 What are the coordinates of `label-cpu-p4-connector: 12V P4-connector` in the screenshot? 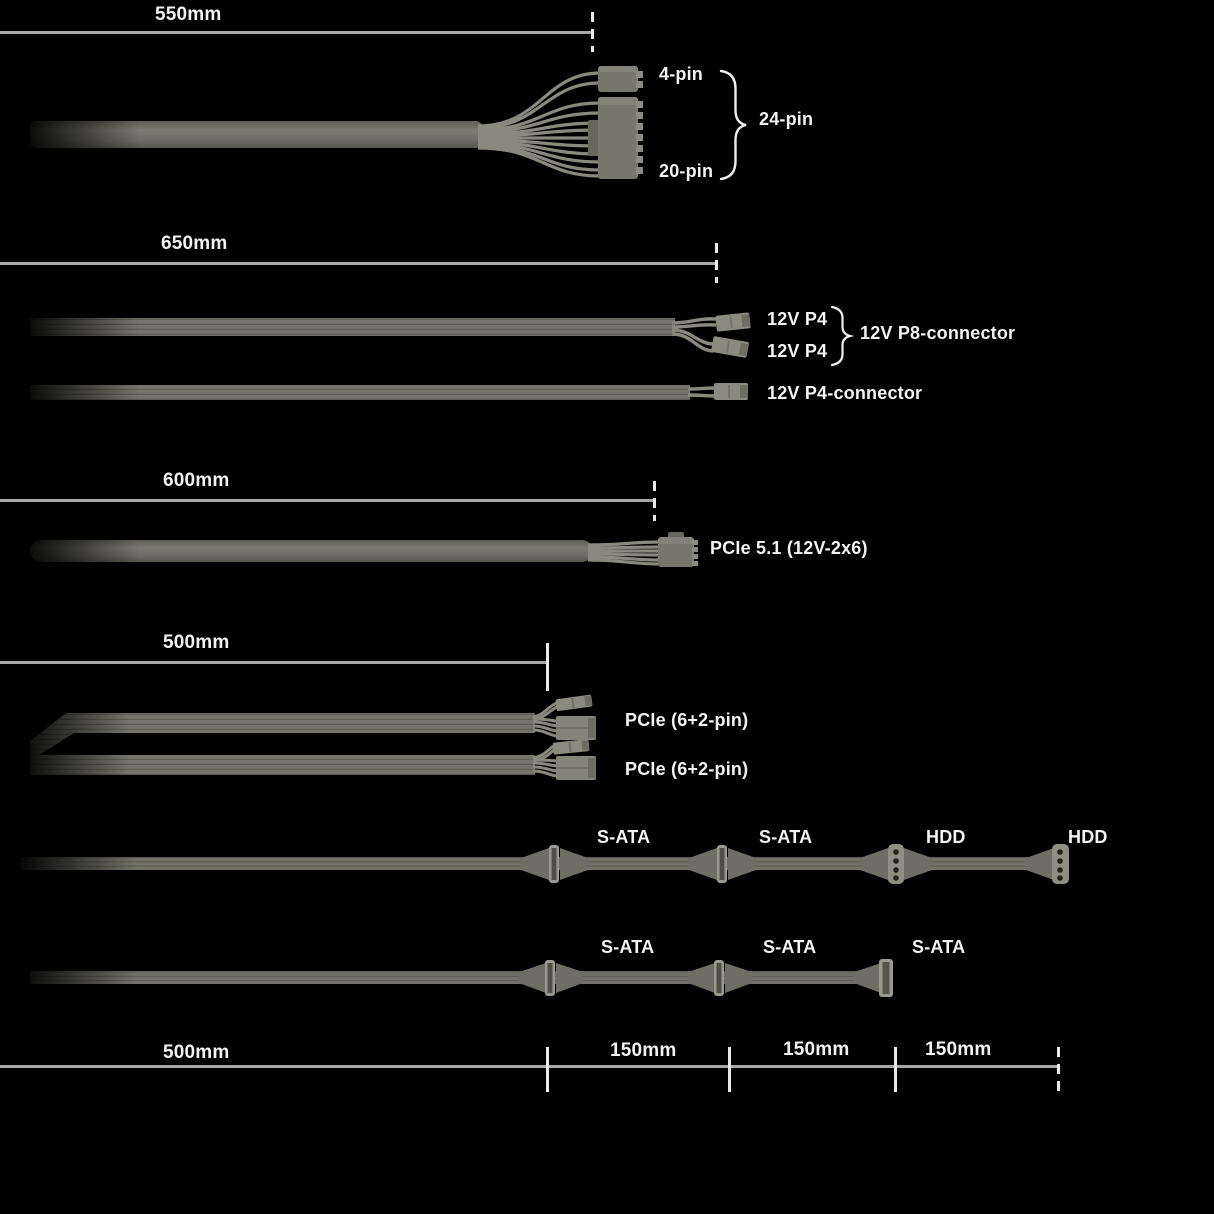 It's located at (845, 393).